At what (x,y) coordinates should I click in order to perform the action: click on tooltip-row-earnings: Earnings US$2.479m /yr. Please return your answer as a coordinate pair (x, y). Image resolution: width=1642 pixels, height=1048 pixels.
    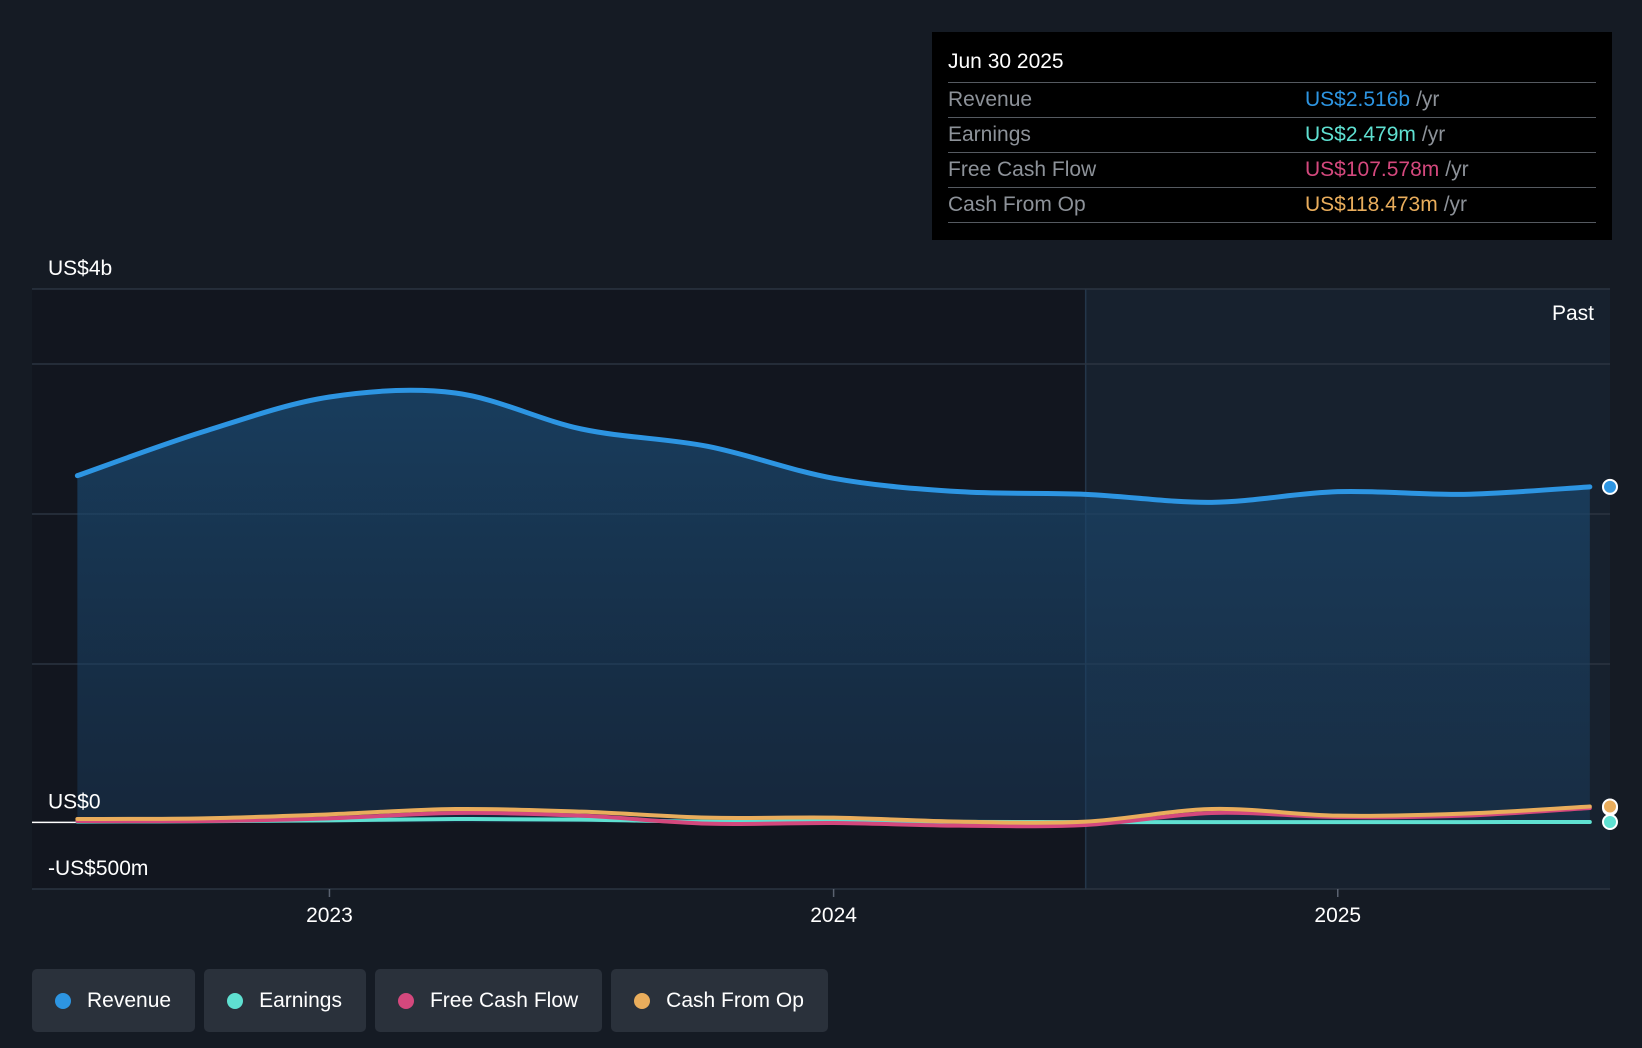
    Looking at the image, I should click on (1272, 134).